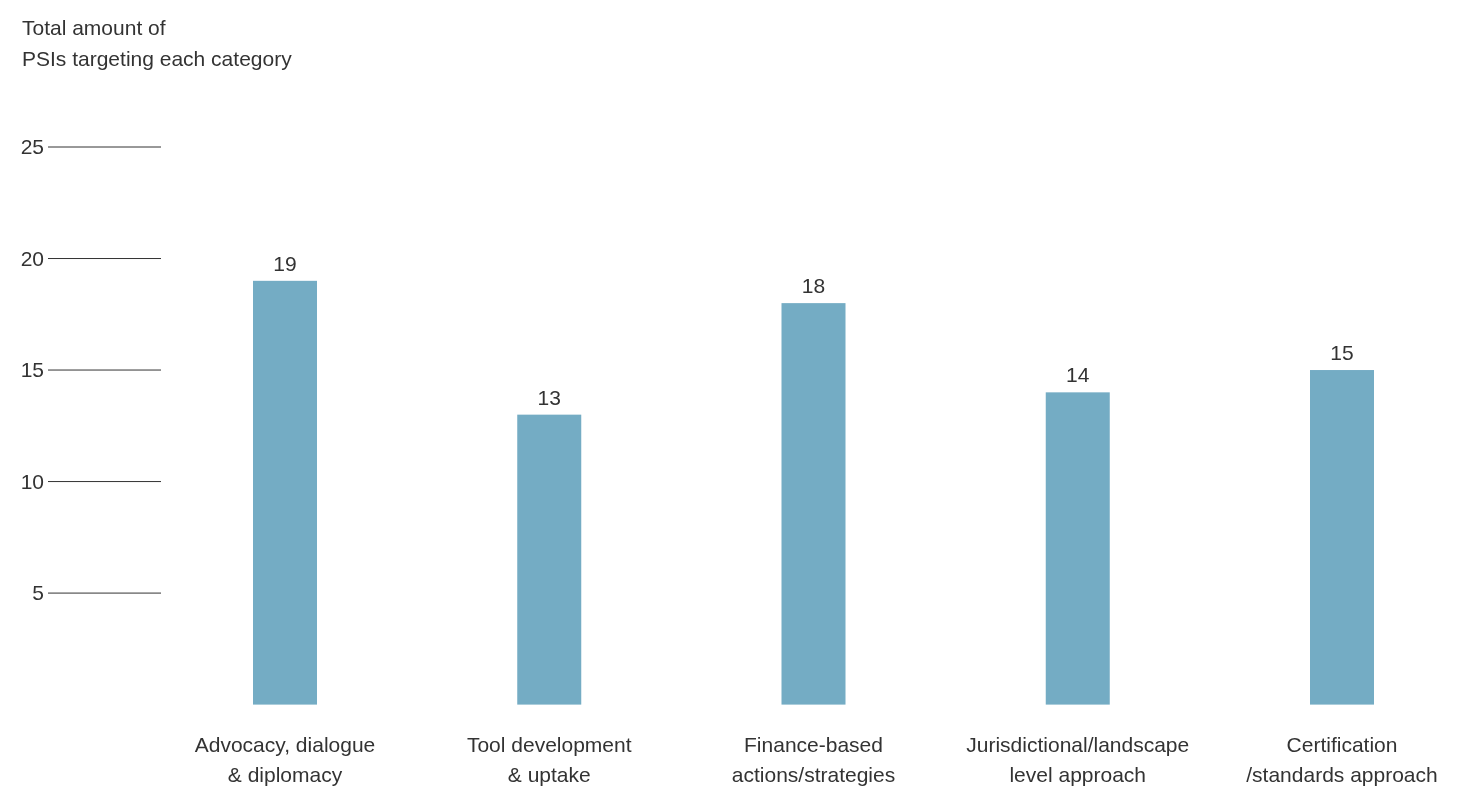 The width and height of the screenshot is (1466, 789). Describe the element at coordinates (1342, 353) in the screenshot. I see `data-label: 15` at that location.